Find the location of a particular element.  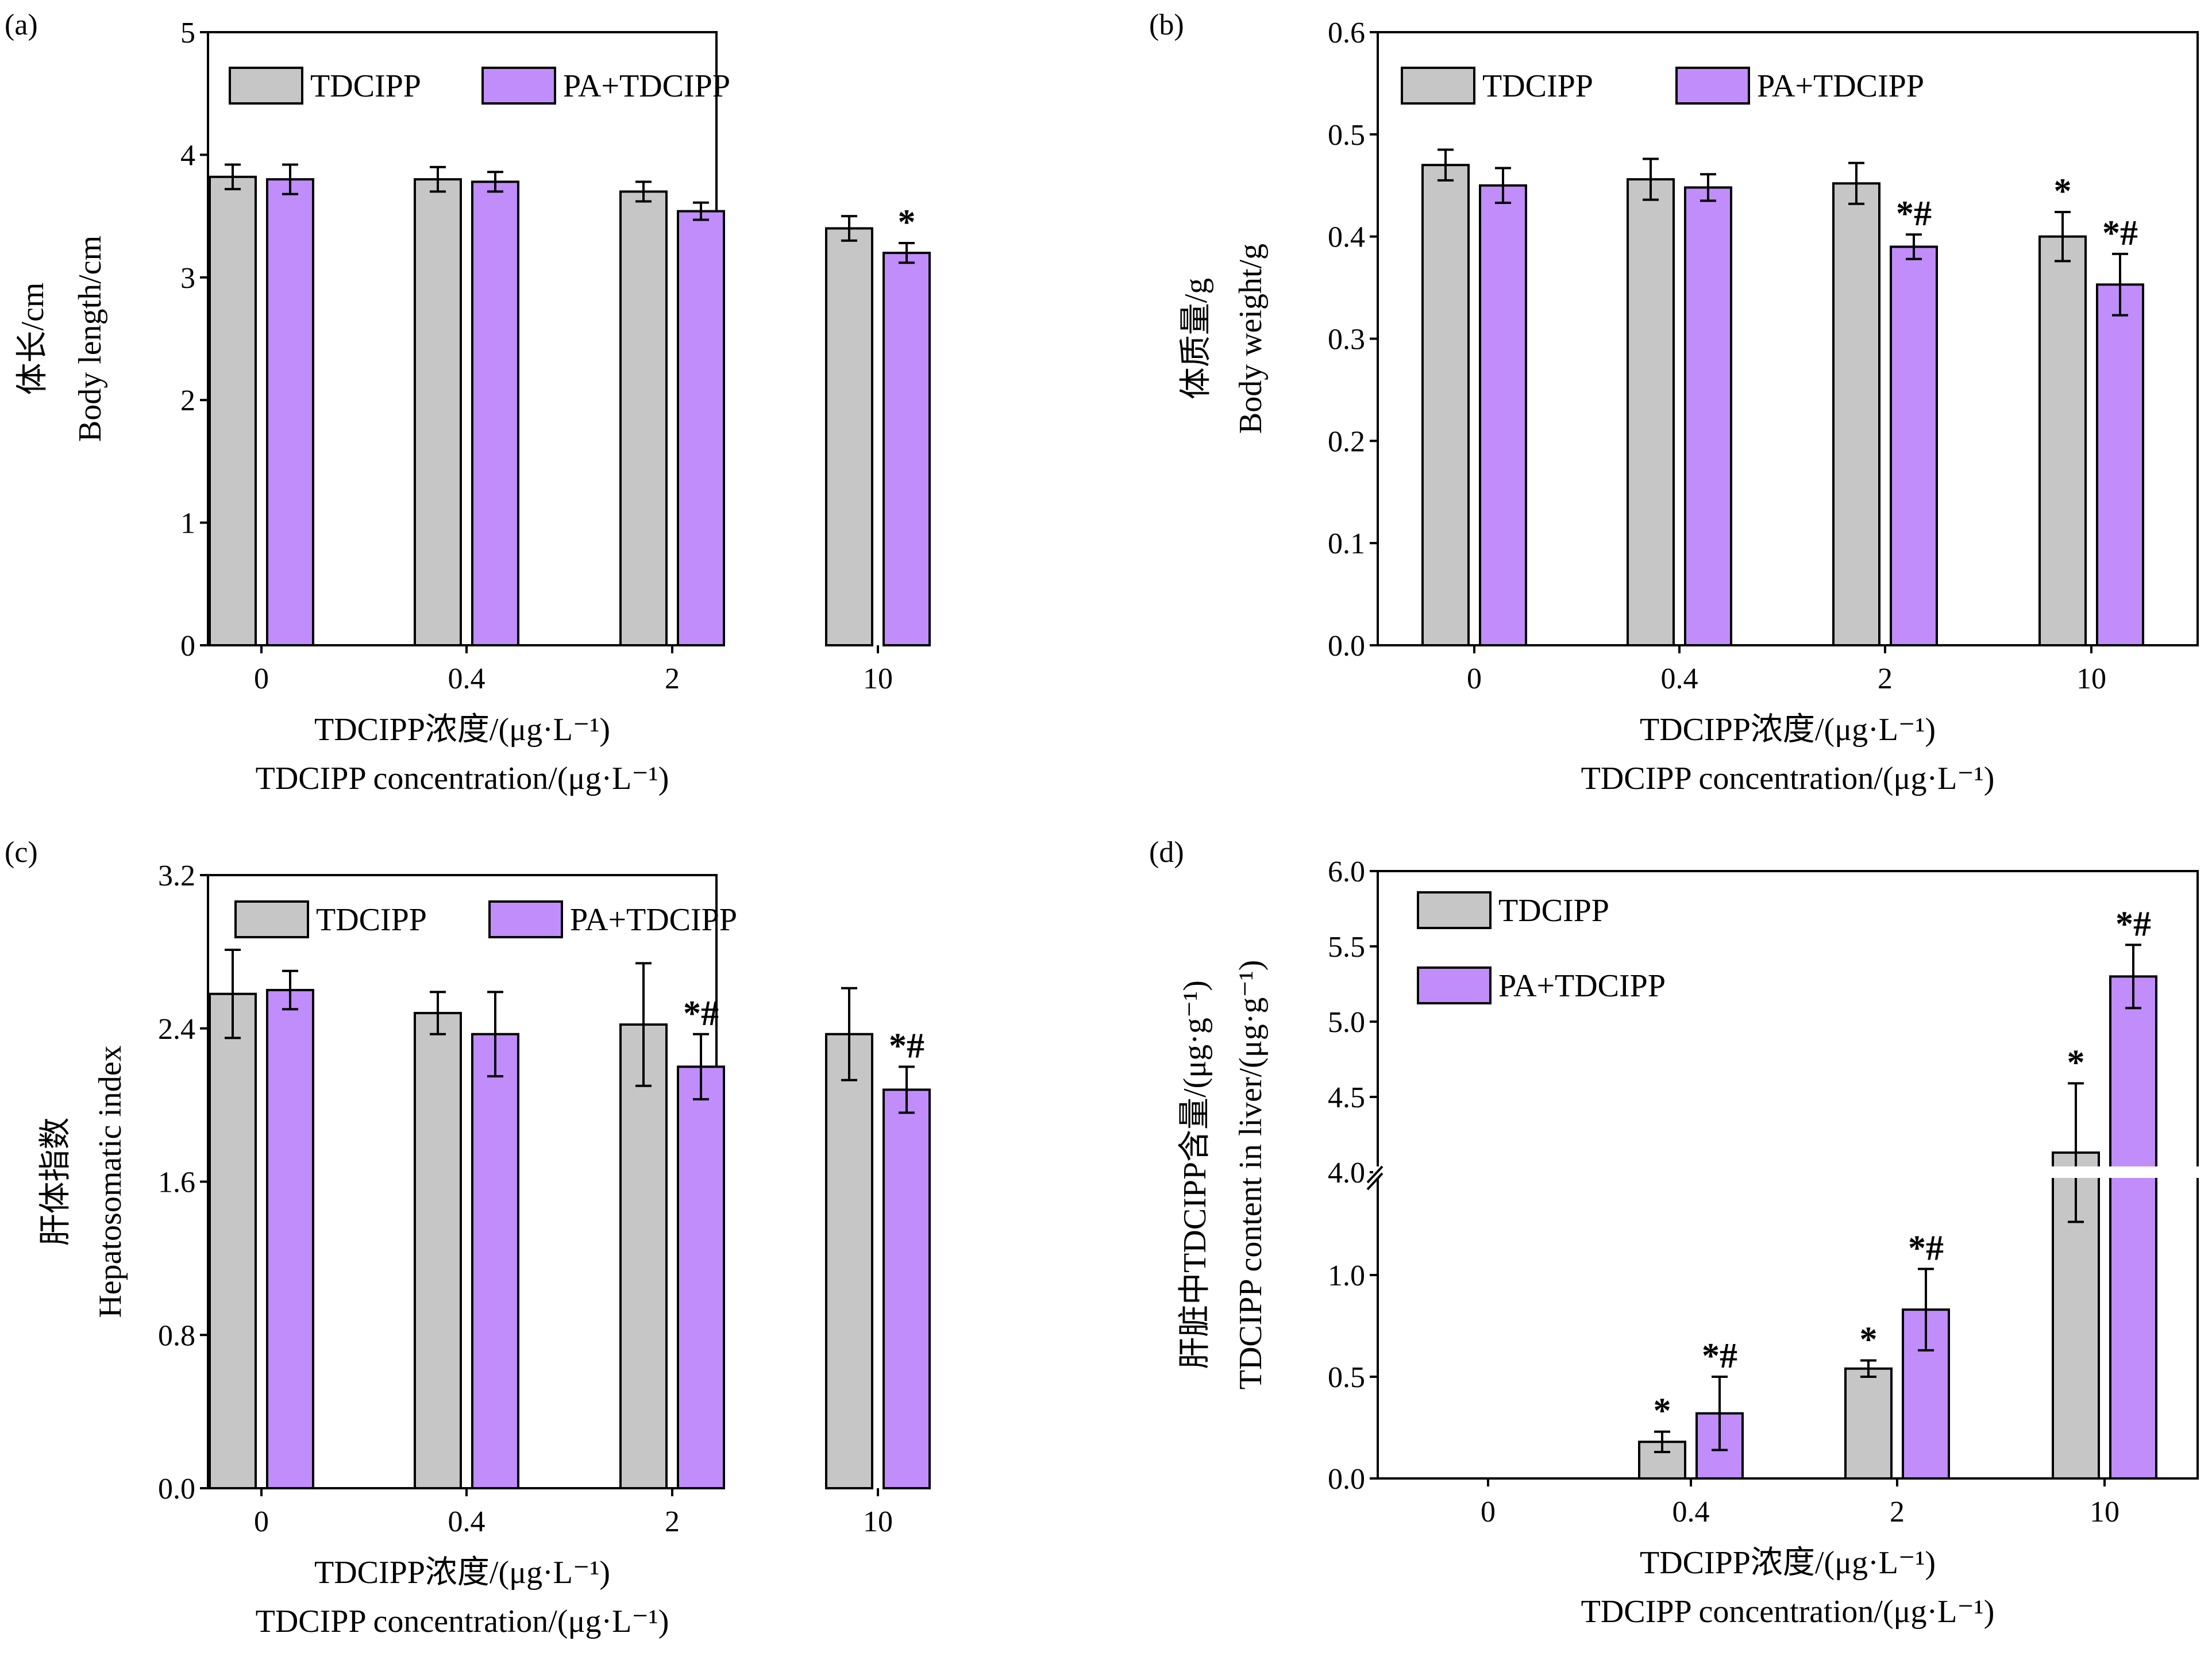

axis-break-gap is located at coordinates (1787, 1172).